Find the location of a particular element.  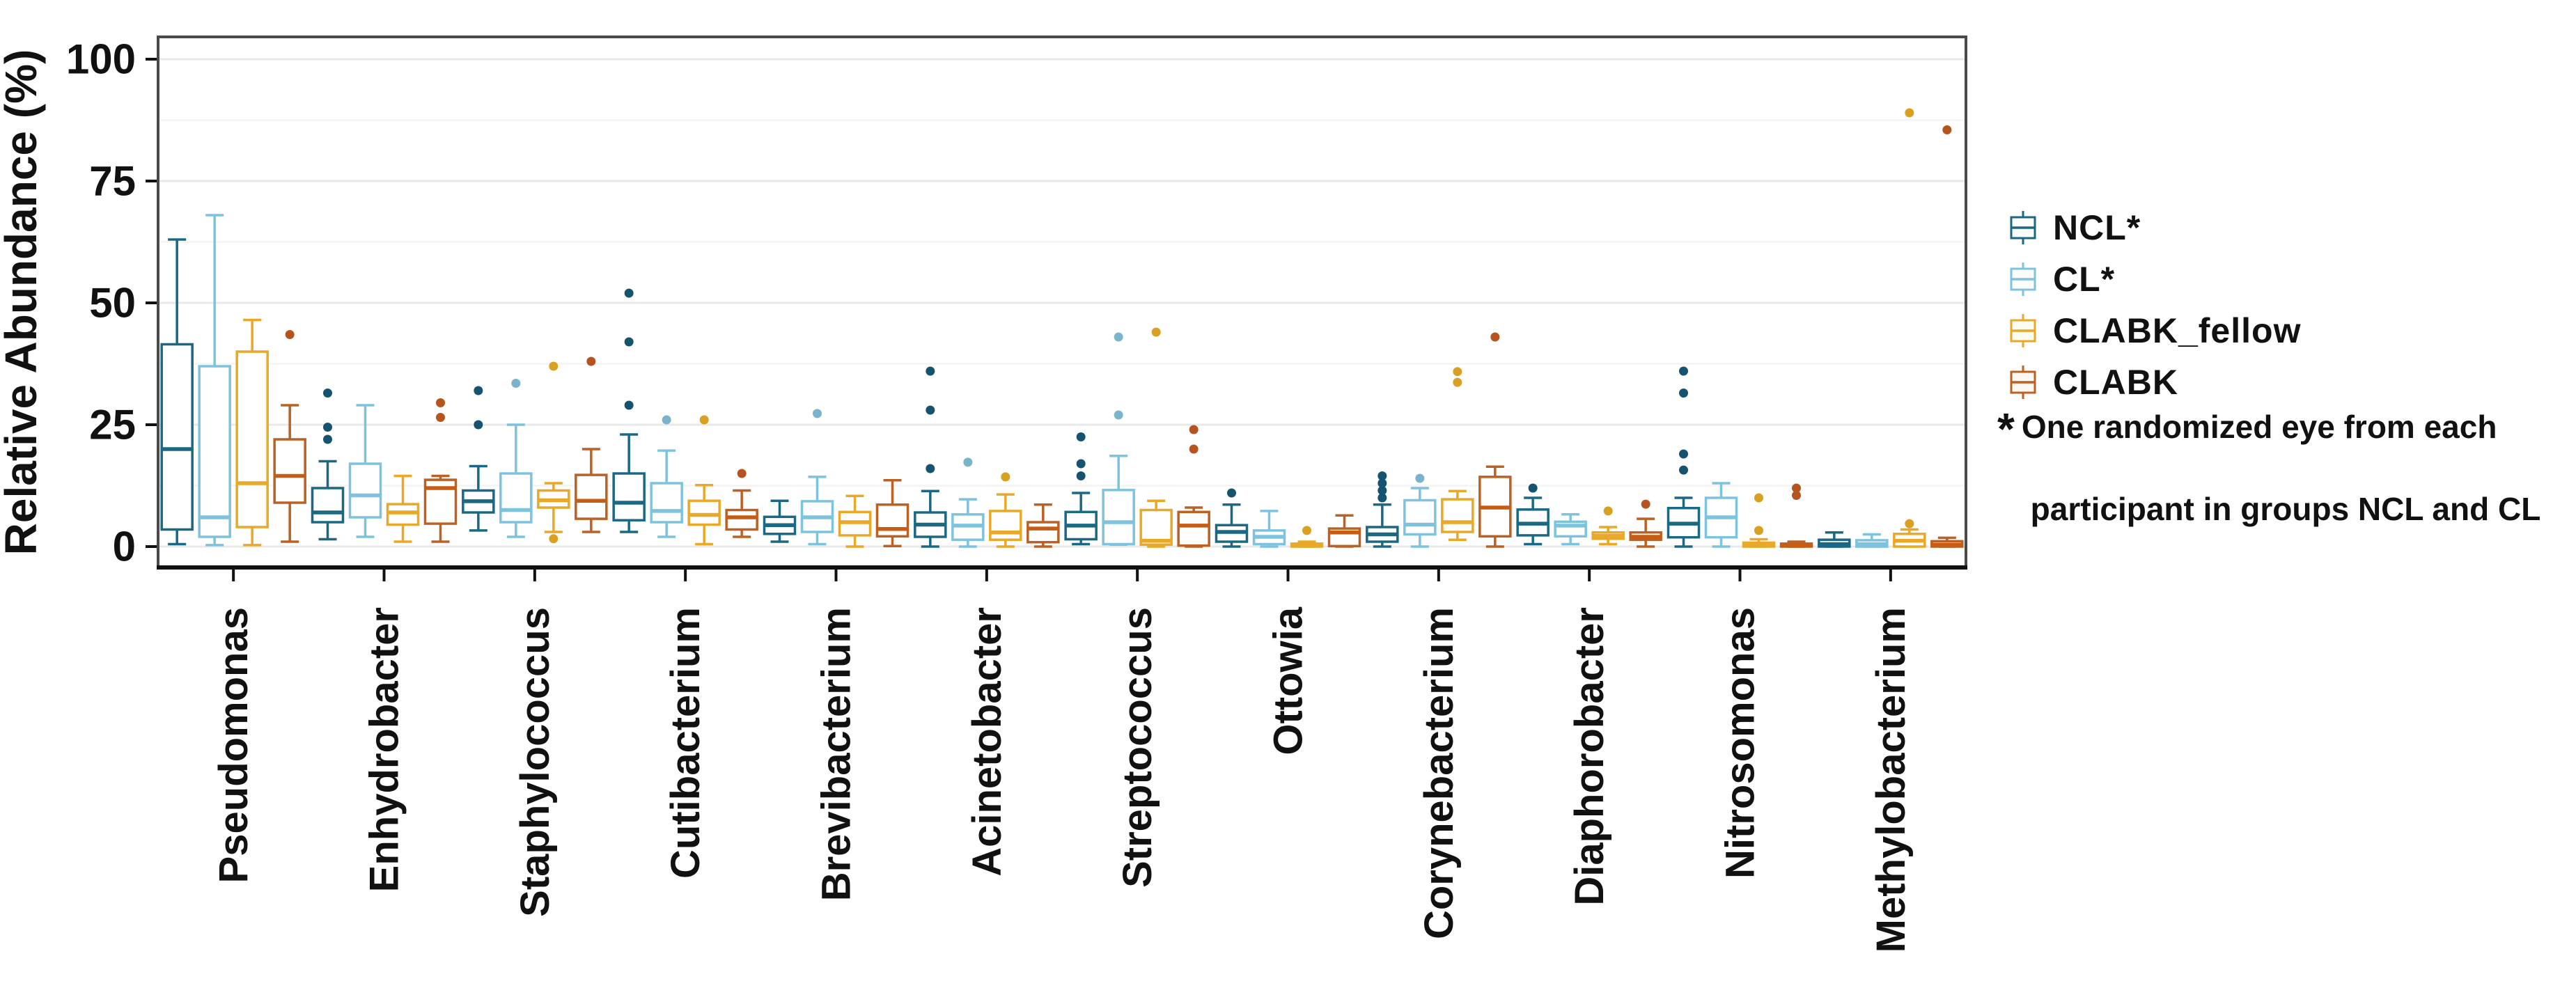

box-CLABK_fellow-Acinetobacter is located at coordinates (1006, 525).